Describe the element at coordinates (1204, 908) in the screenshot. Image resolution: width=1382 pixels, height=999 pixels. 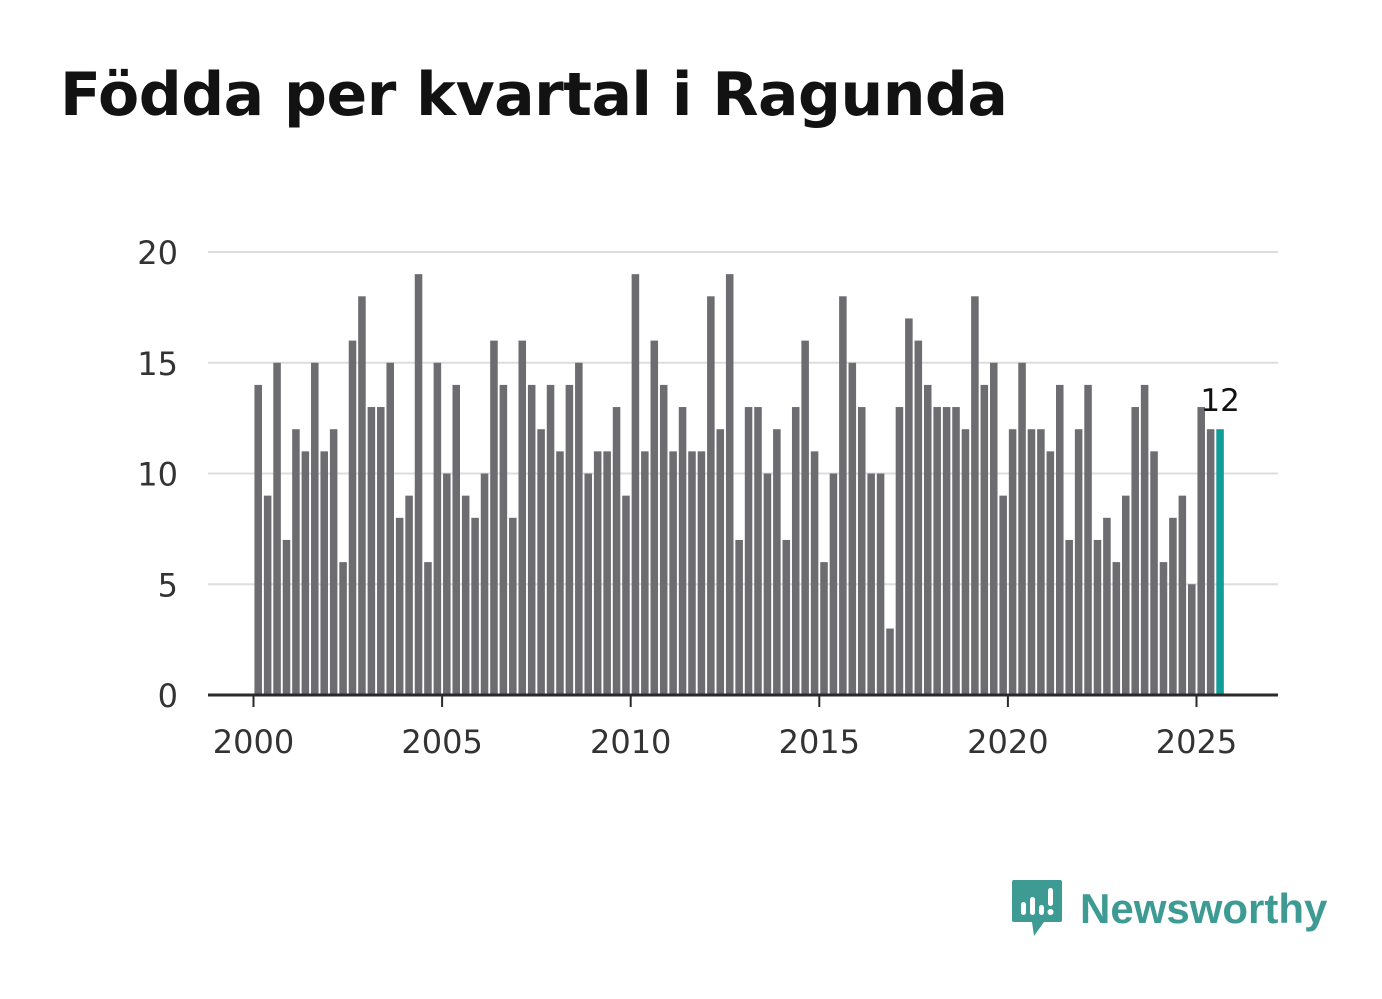
I see `brand-name: Newsworthy` at that location.